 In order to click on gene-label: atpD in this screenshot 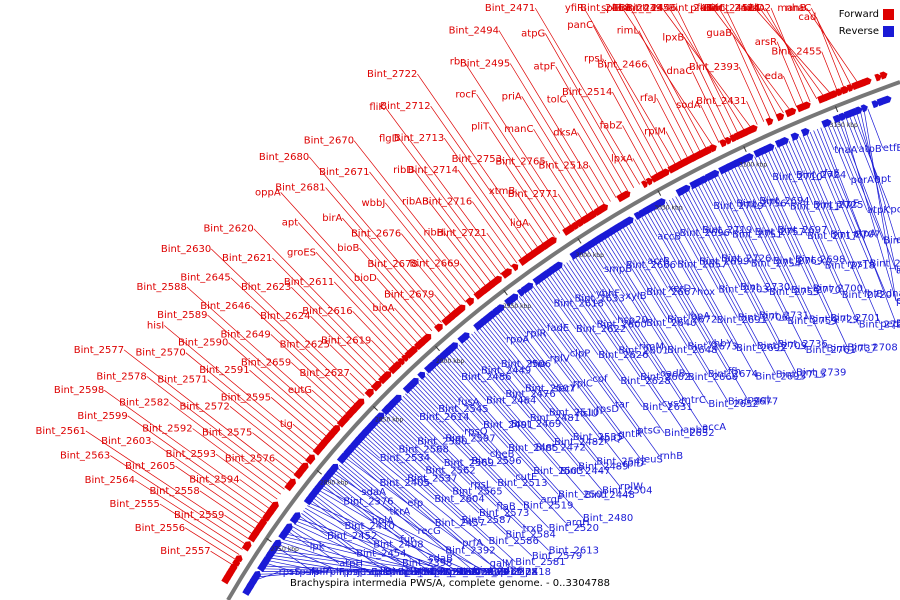, I will do `click(898, 271)`.